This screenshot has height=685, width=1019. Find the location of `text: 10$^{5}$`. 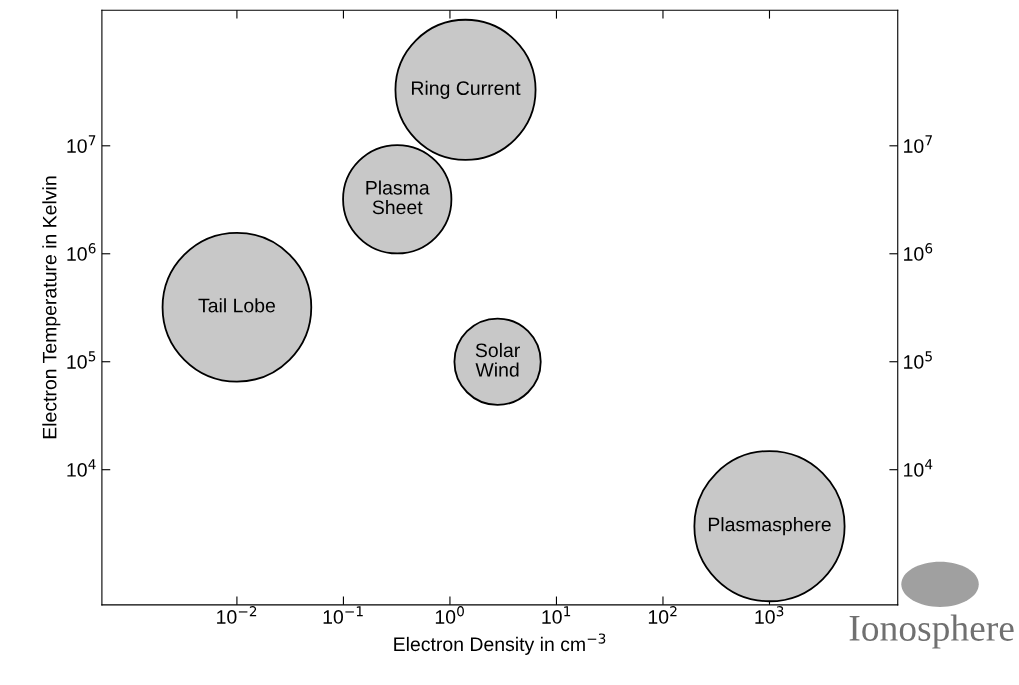

text: 10$^{5}$ is located at coordinates (918, 360).